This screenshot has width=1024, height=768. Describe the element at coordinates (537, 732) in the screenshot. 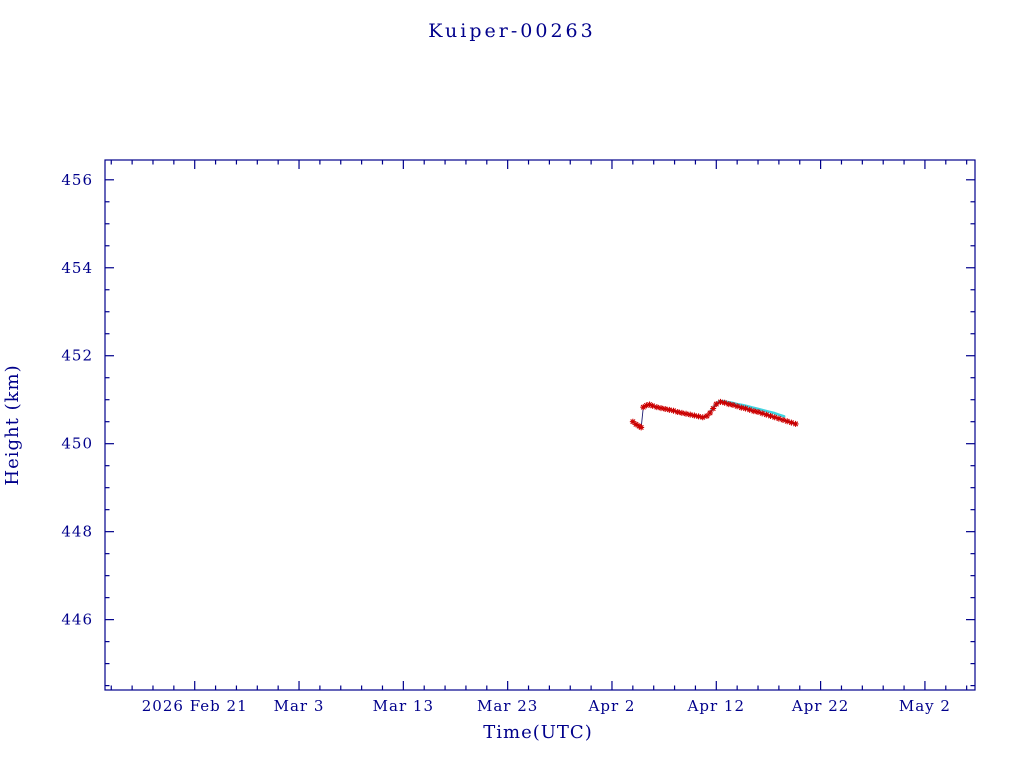

I see `x-axis-label: Time(UTC)` at that location.